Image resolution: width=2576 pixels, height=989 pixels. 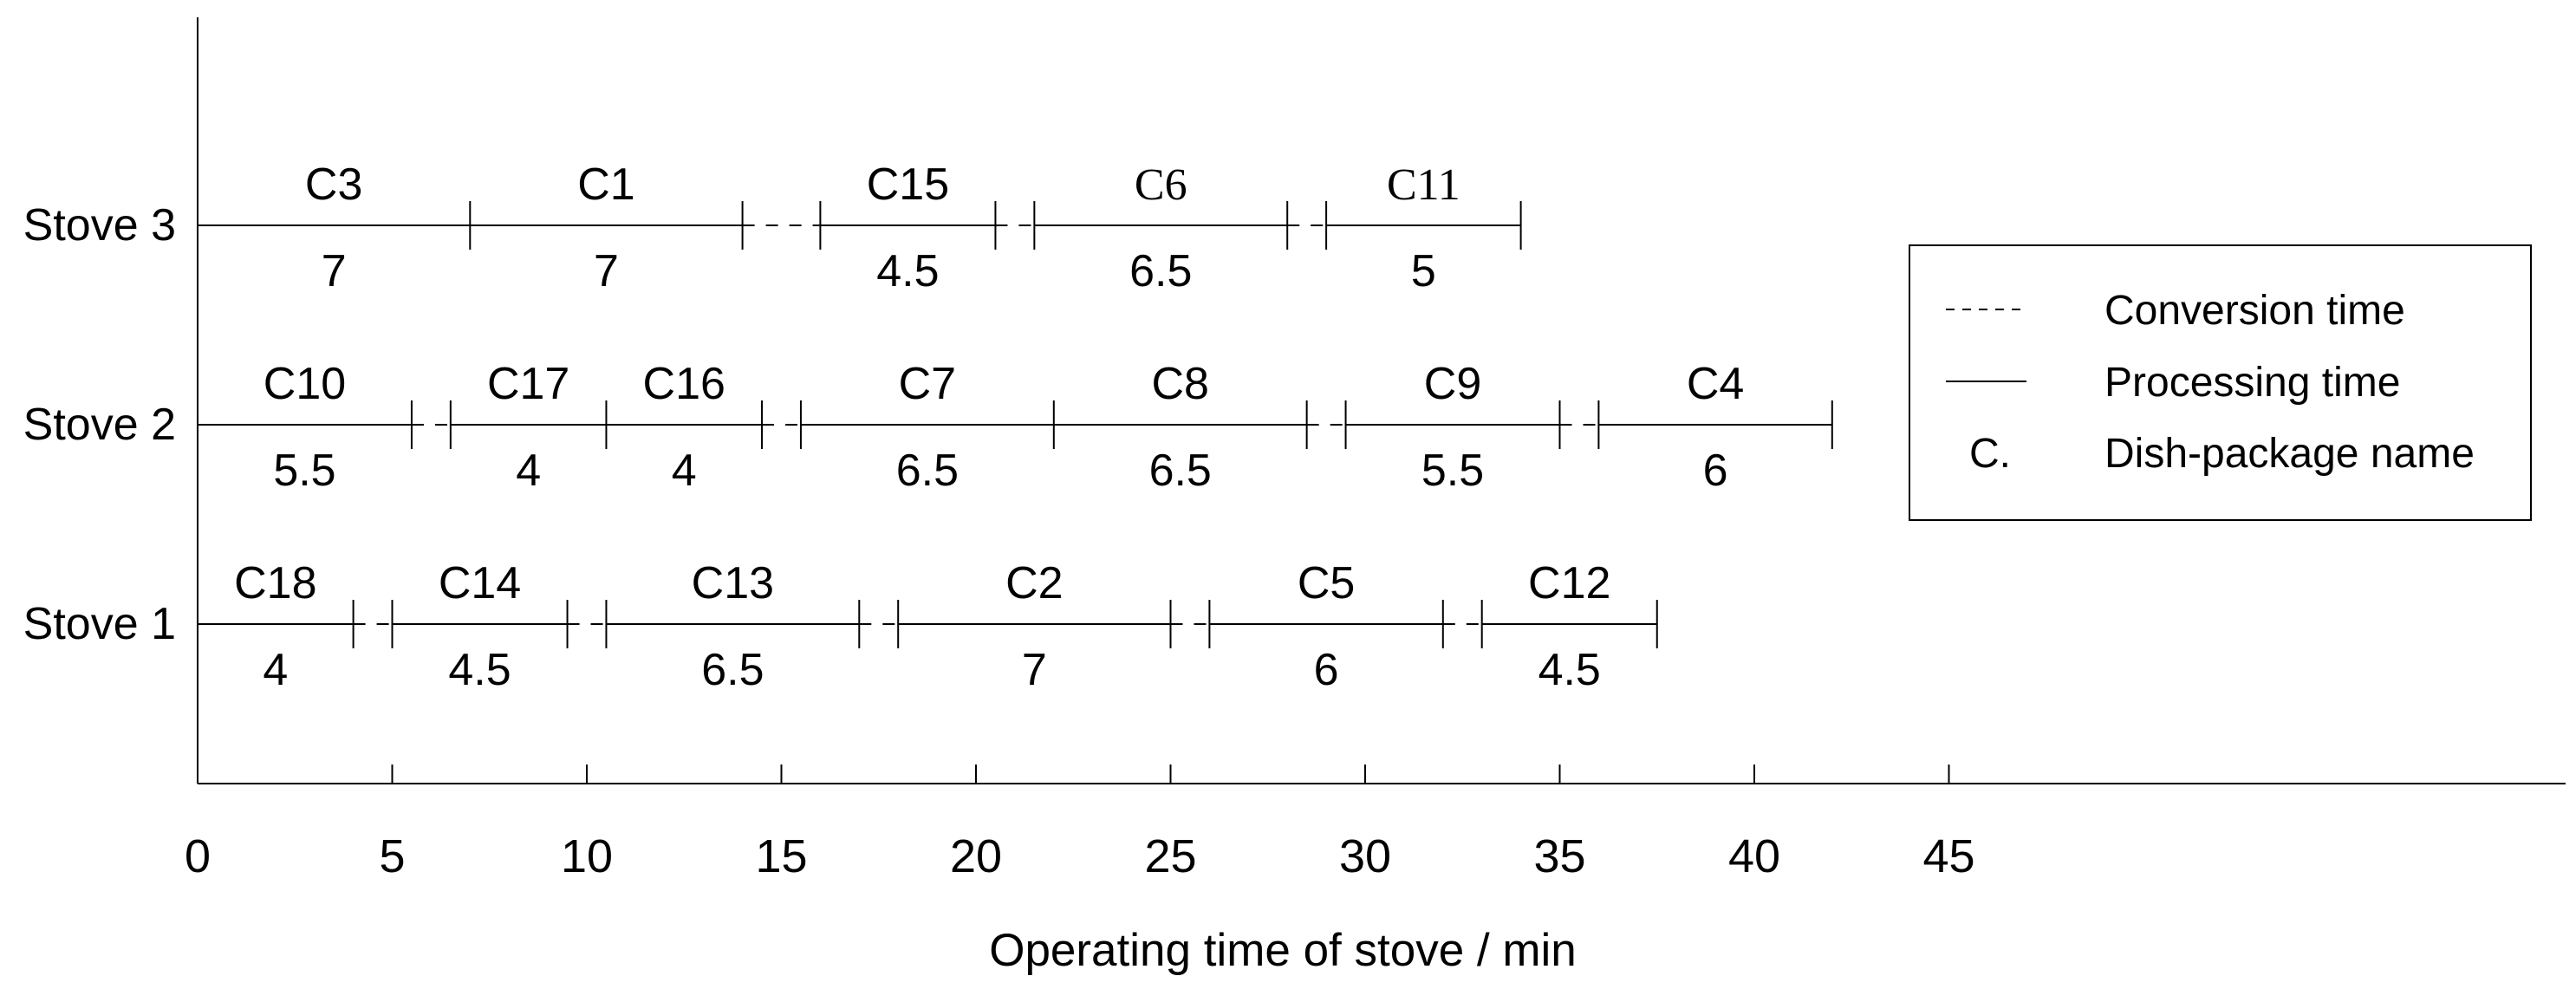 I want to click on package-name-label: C8, so click(x=1179, y=384).